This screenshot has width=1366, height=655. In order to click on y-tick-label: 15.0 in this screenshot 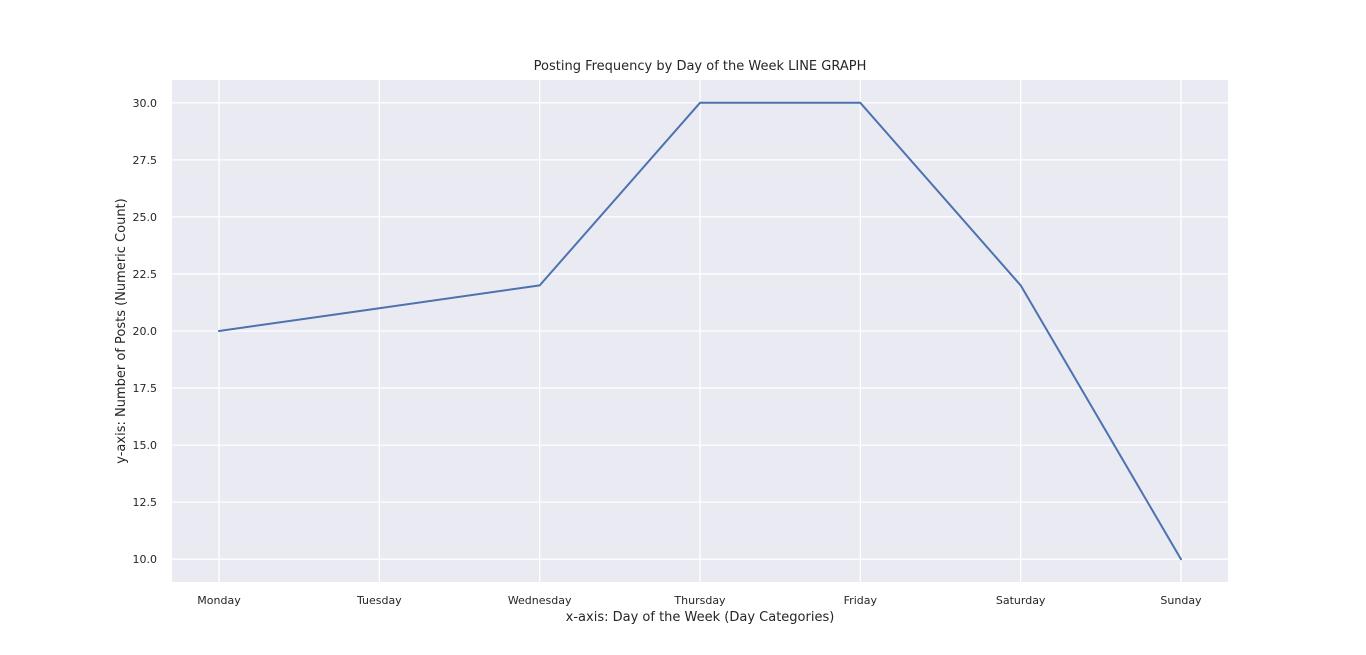, I will do `click(145, 445)`.